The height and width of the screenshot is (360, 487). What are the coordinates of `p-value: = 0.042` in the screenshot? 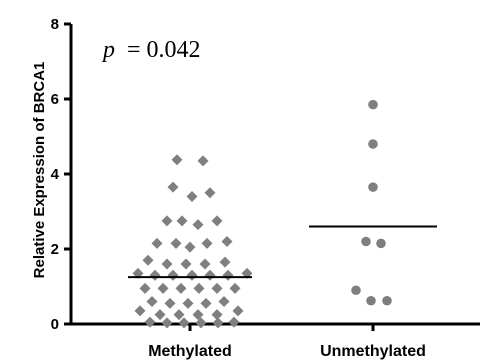 It's located at (164, 50).